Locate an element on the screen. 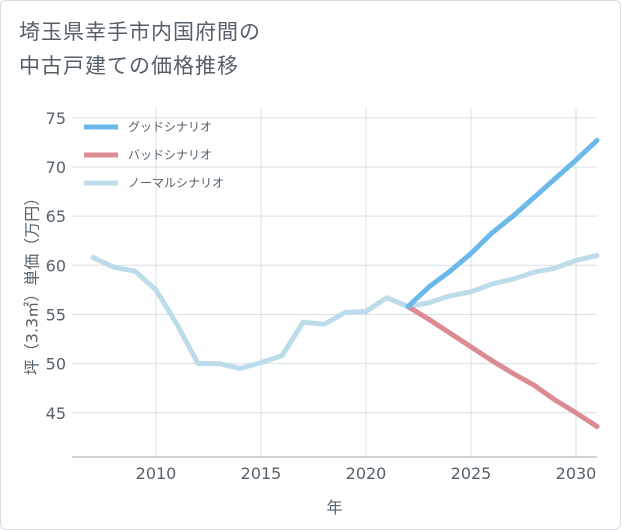 This screenshot has width=621, height=530. chart-title-line-1: 埼玉県幸手市内国府間の is located at coordinates (140, 32).